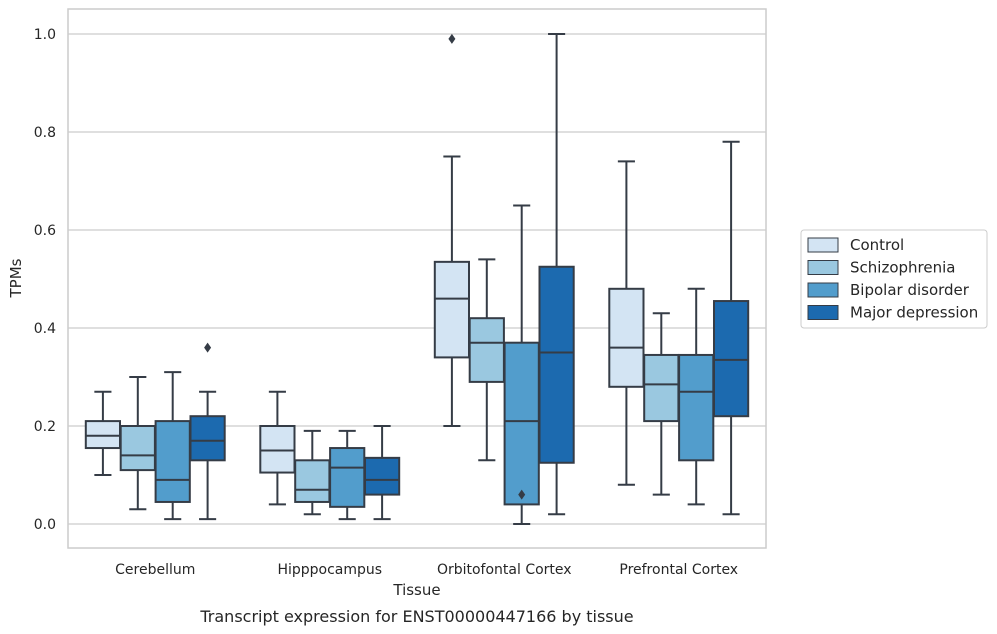 The width and height of the screenshot is (997, 634). Describe the element at coordinates (910, 290) in the screenshot. I see `legend-label: Bipolar disorder` at that location.